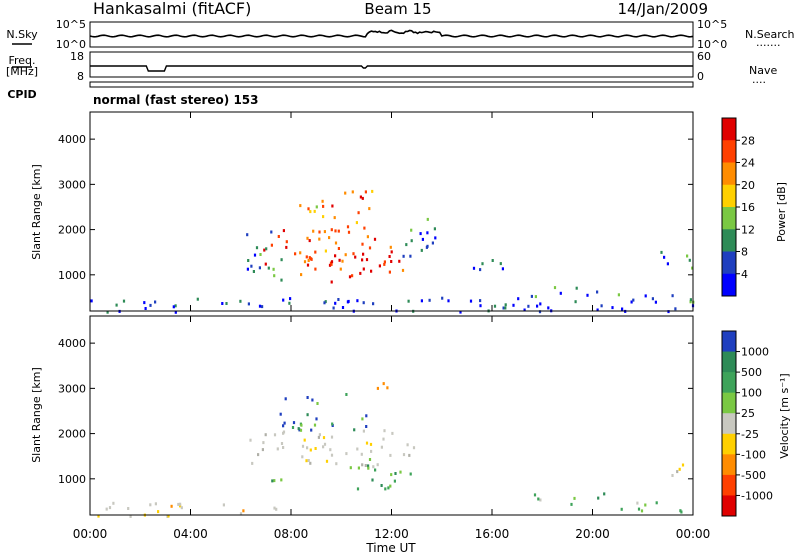  Describe the element at coordinates (744, 274) in the screenshot. I see `colorbar-tick-label: 4` at that location.